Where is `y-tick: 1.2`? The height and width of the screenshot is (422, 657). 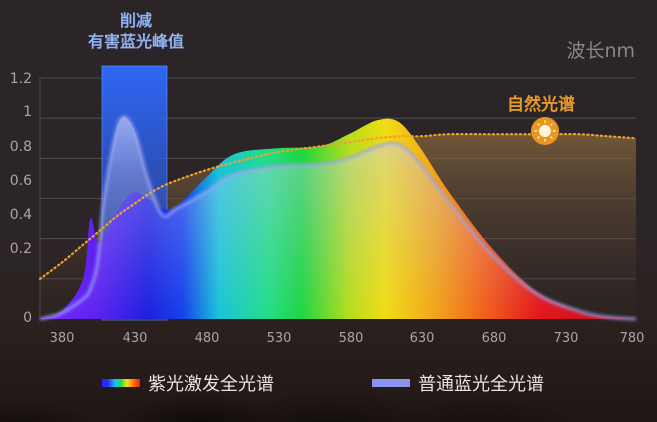
y-tick: 1.2 is located at coordinates (20, 79).